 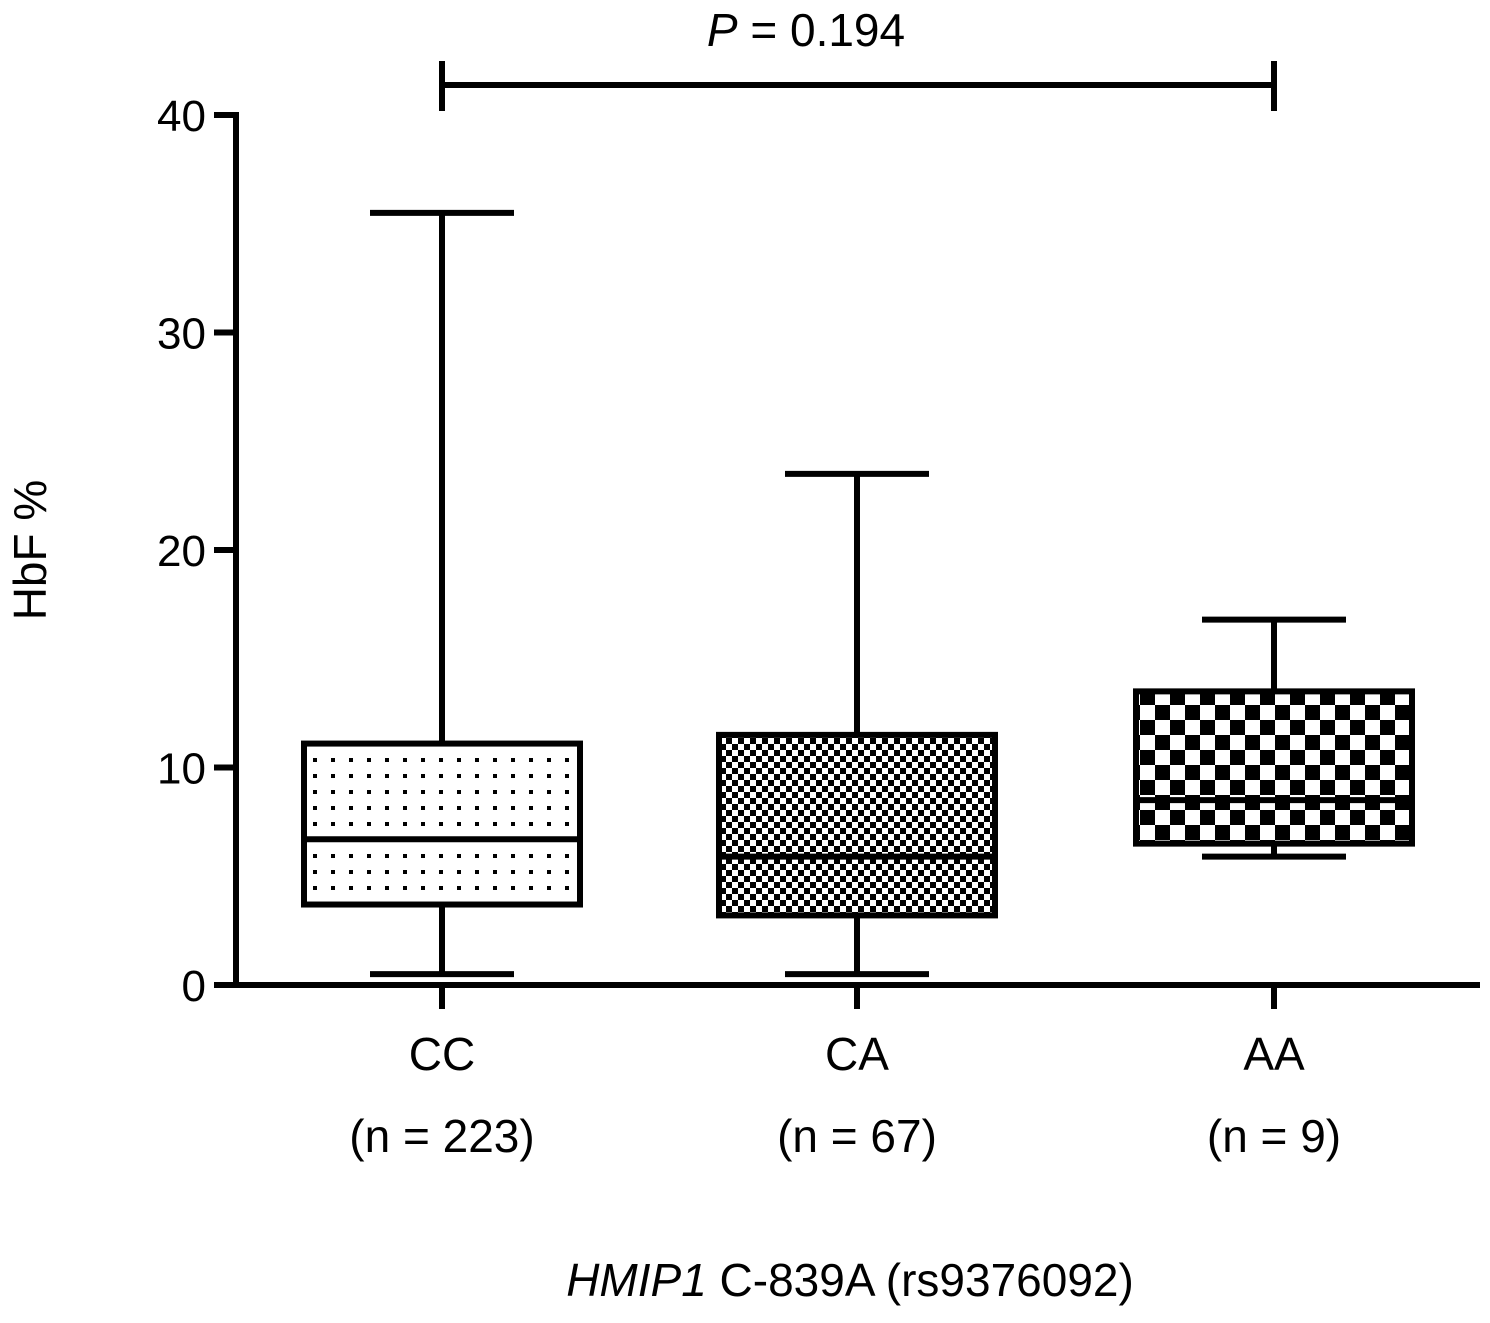 What do you see at coordinates (181, 116) in the screenshot?
I see `y-tick-label-40: 40` at bounding box center [181, 116].